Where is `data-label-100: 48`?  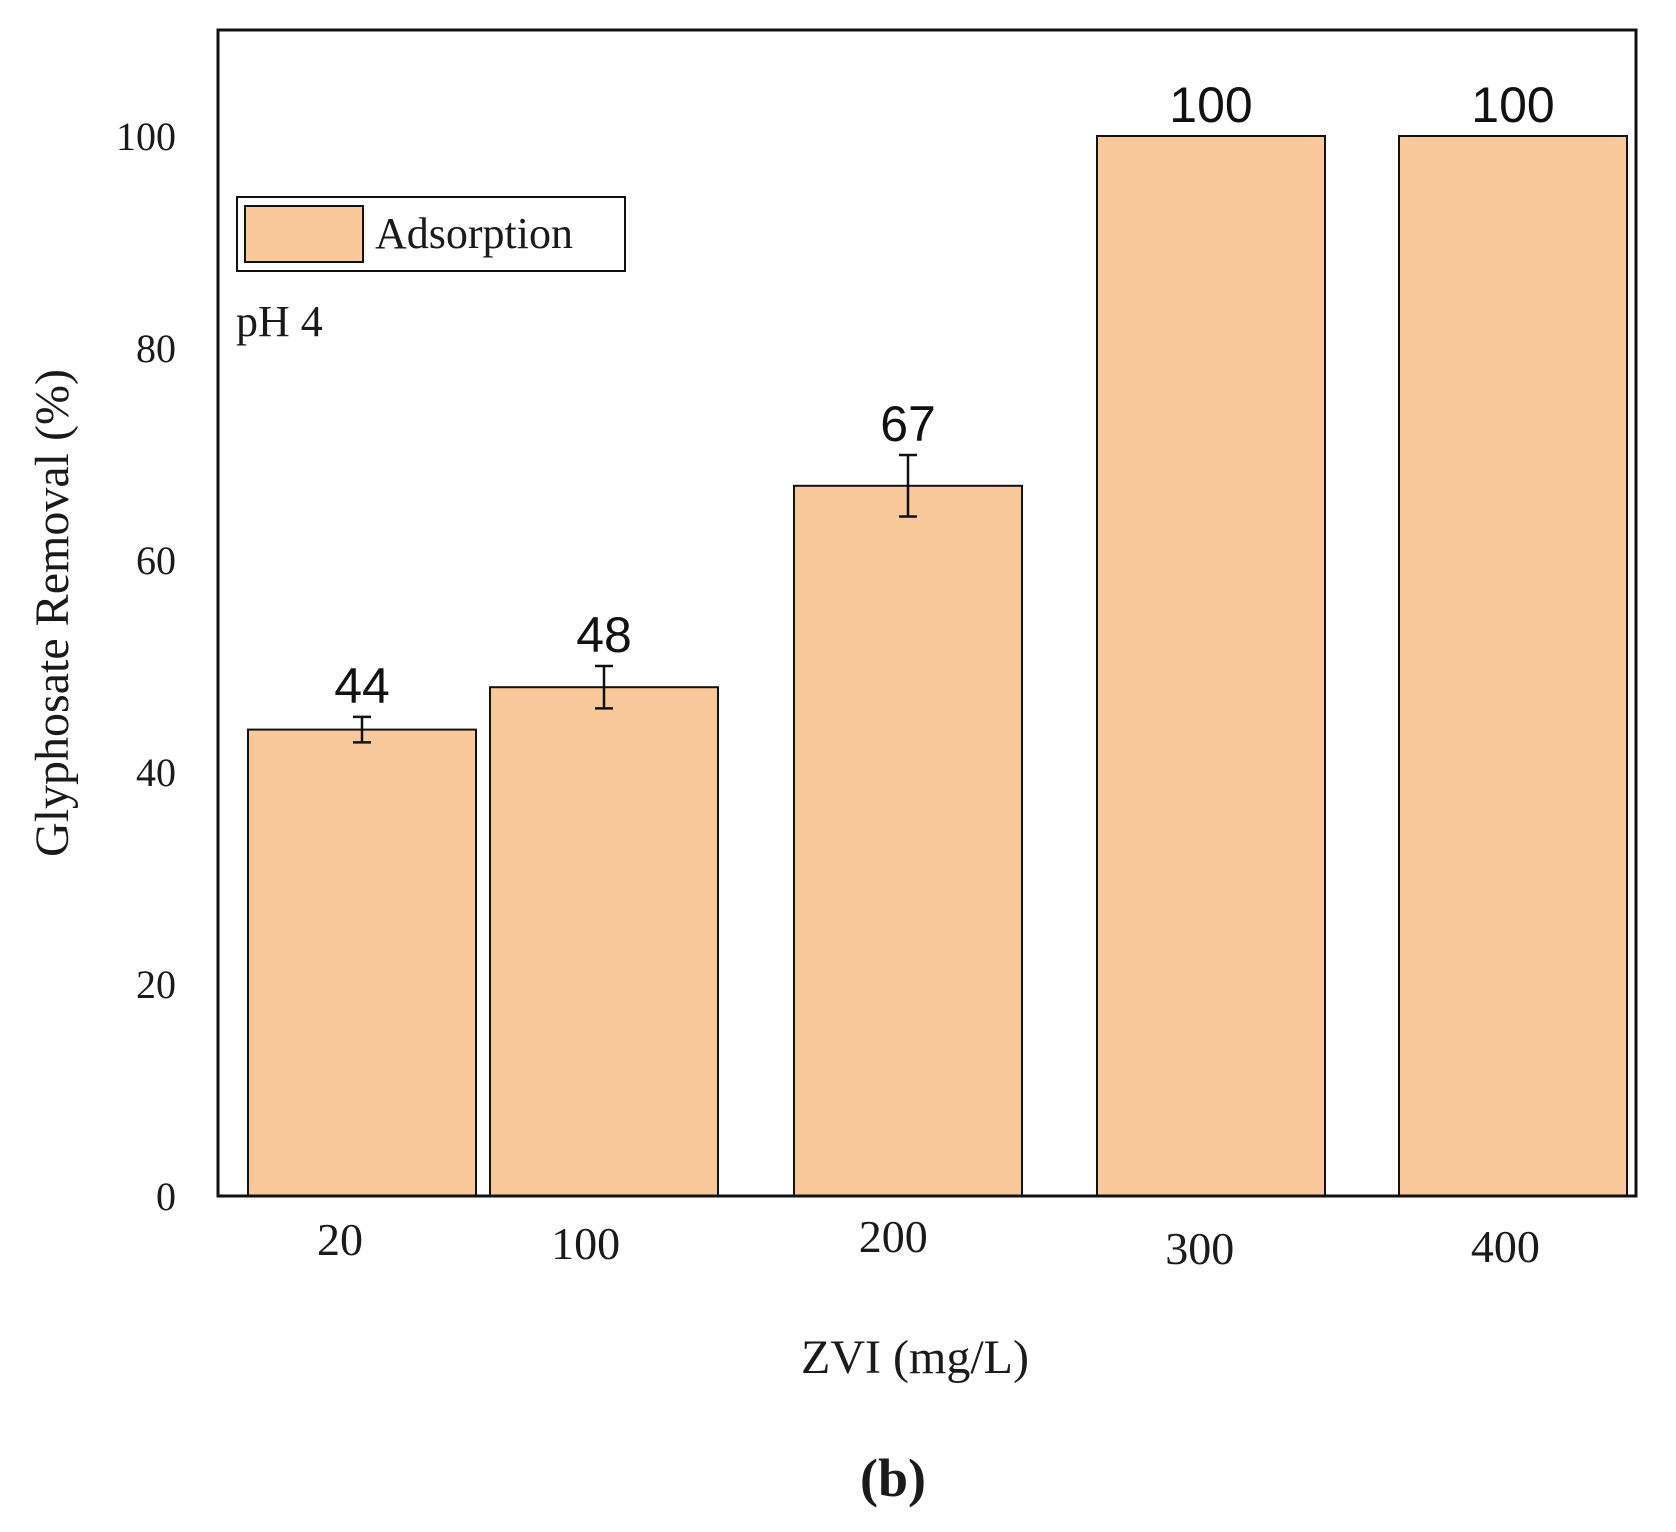 data-label-100: 48 is located at coordinates (604, 635).